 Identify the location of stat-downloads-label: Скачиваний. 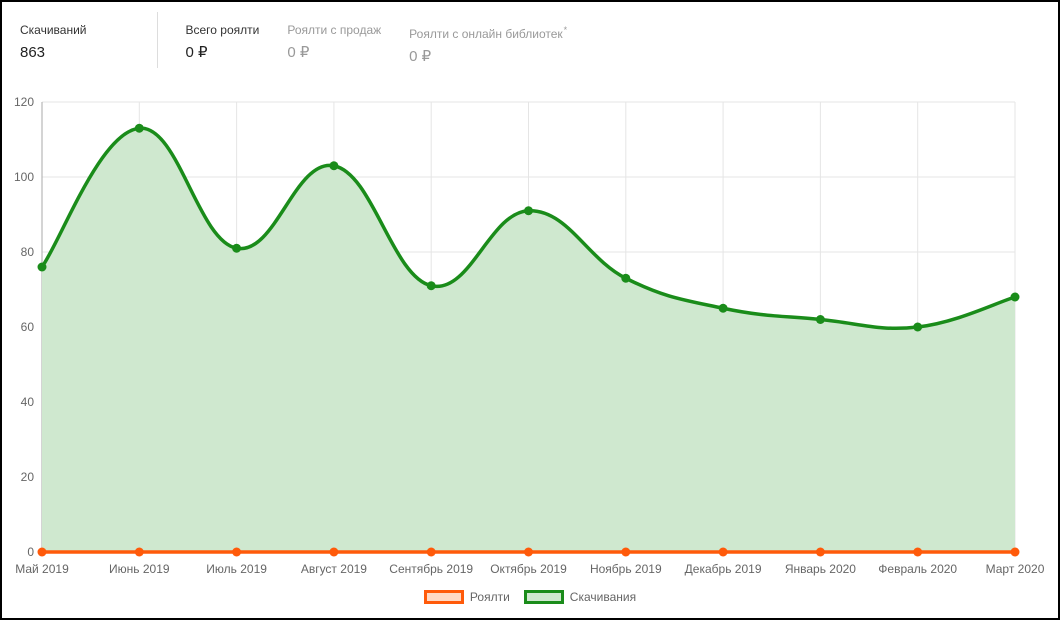
(53, 30).